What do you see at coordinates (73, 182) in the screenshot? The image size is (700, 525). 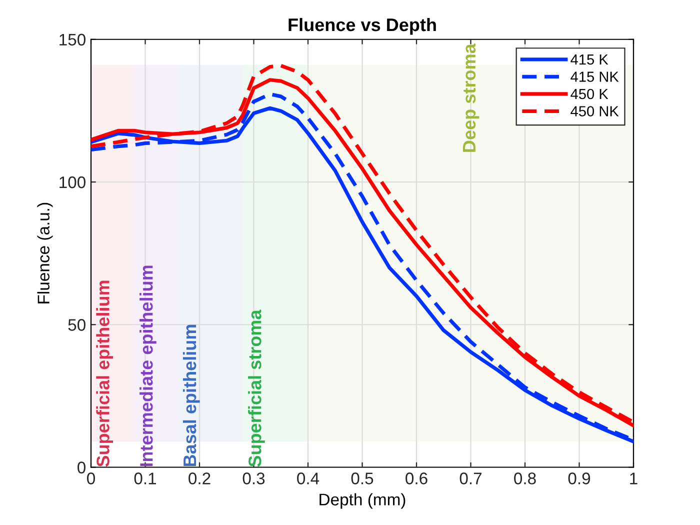 I see `y-tick-label: 100` at bounding box center [73, 182].